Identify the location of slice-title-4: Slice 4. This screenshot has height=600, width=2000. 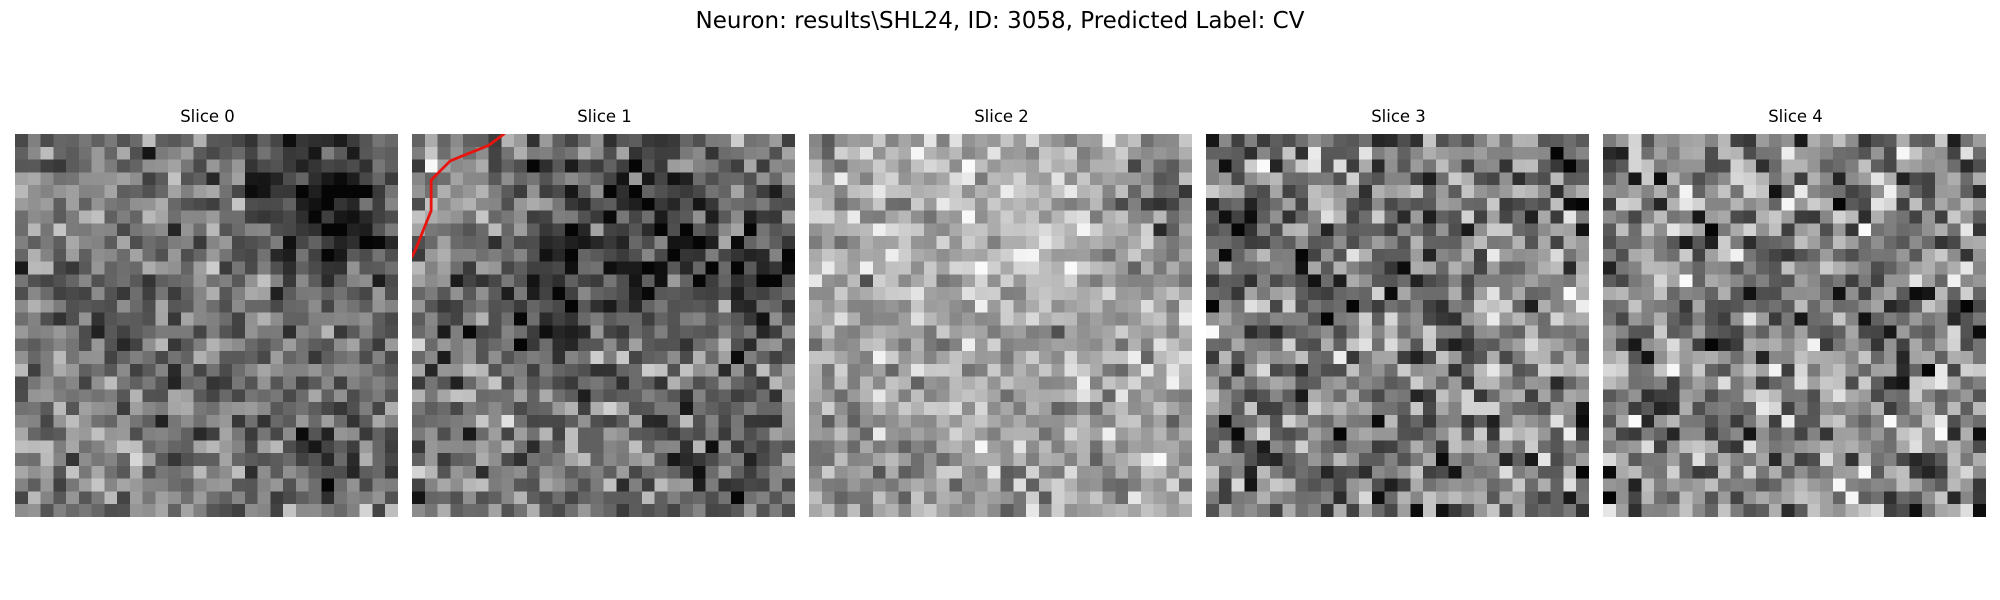
(1795, 116).